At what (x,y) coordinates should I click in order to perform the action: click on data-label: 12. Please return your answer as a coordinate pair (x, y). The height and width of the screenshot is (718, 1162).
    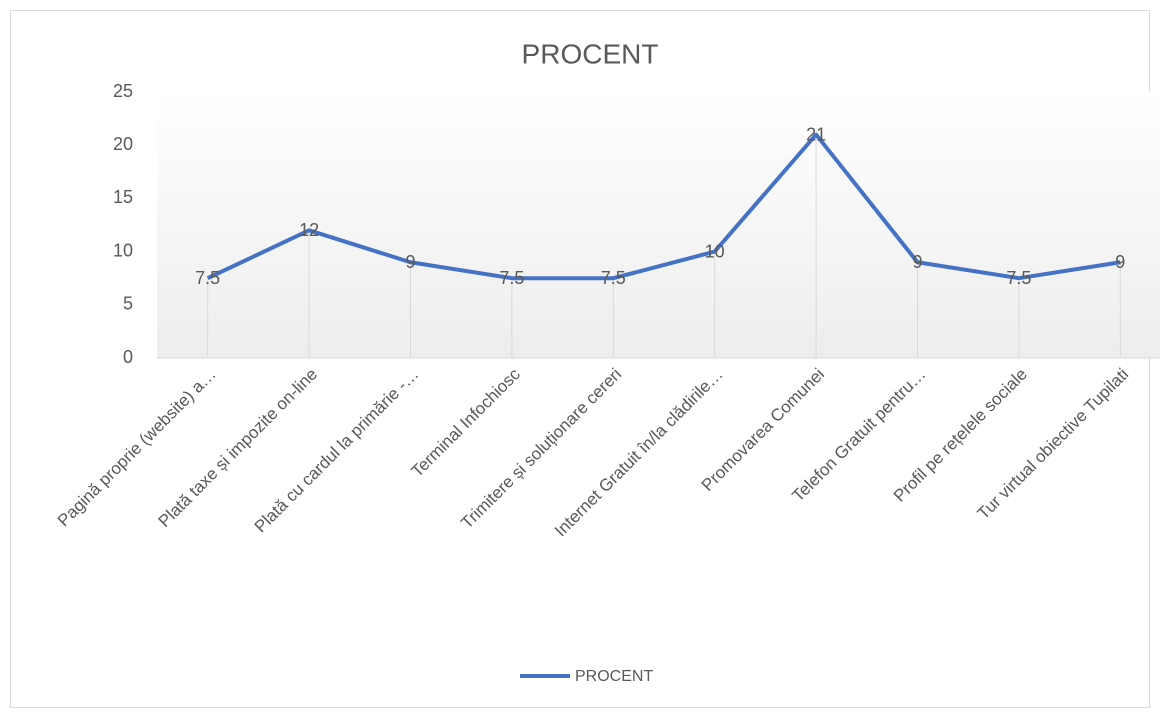
    Looking at the image, I should click on (309, 230).